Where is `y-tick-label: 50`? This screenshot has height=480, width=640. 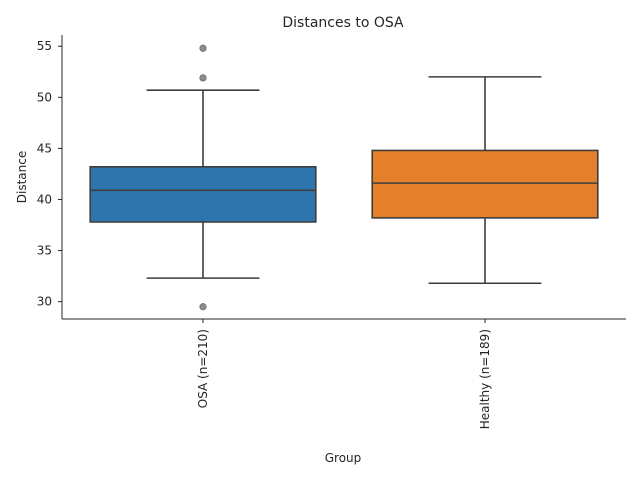
y-tick-label: 50 is located at coordinates (44, 97).